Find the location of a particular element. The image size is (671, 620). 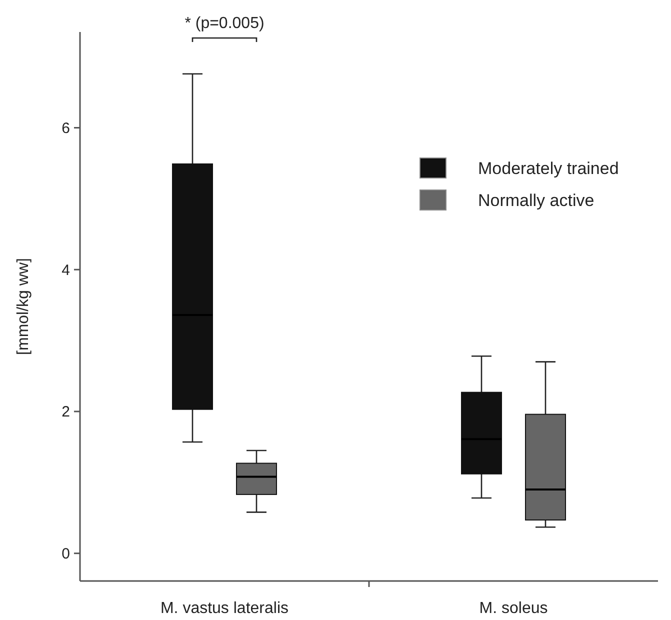

y-tick-label: 6 is located at coordinates (66, 129).